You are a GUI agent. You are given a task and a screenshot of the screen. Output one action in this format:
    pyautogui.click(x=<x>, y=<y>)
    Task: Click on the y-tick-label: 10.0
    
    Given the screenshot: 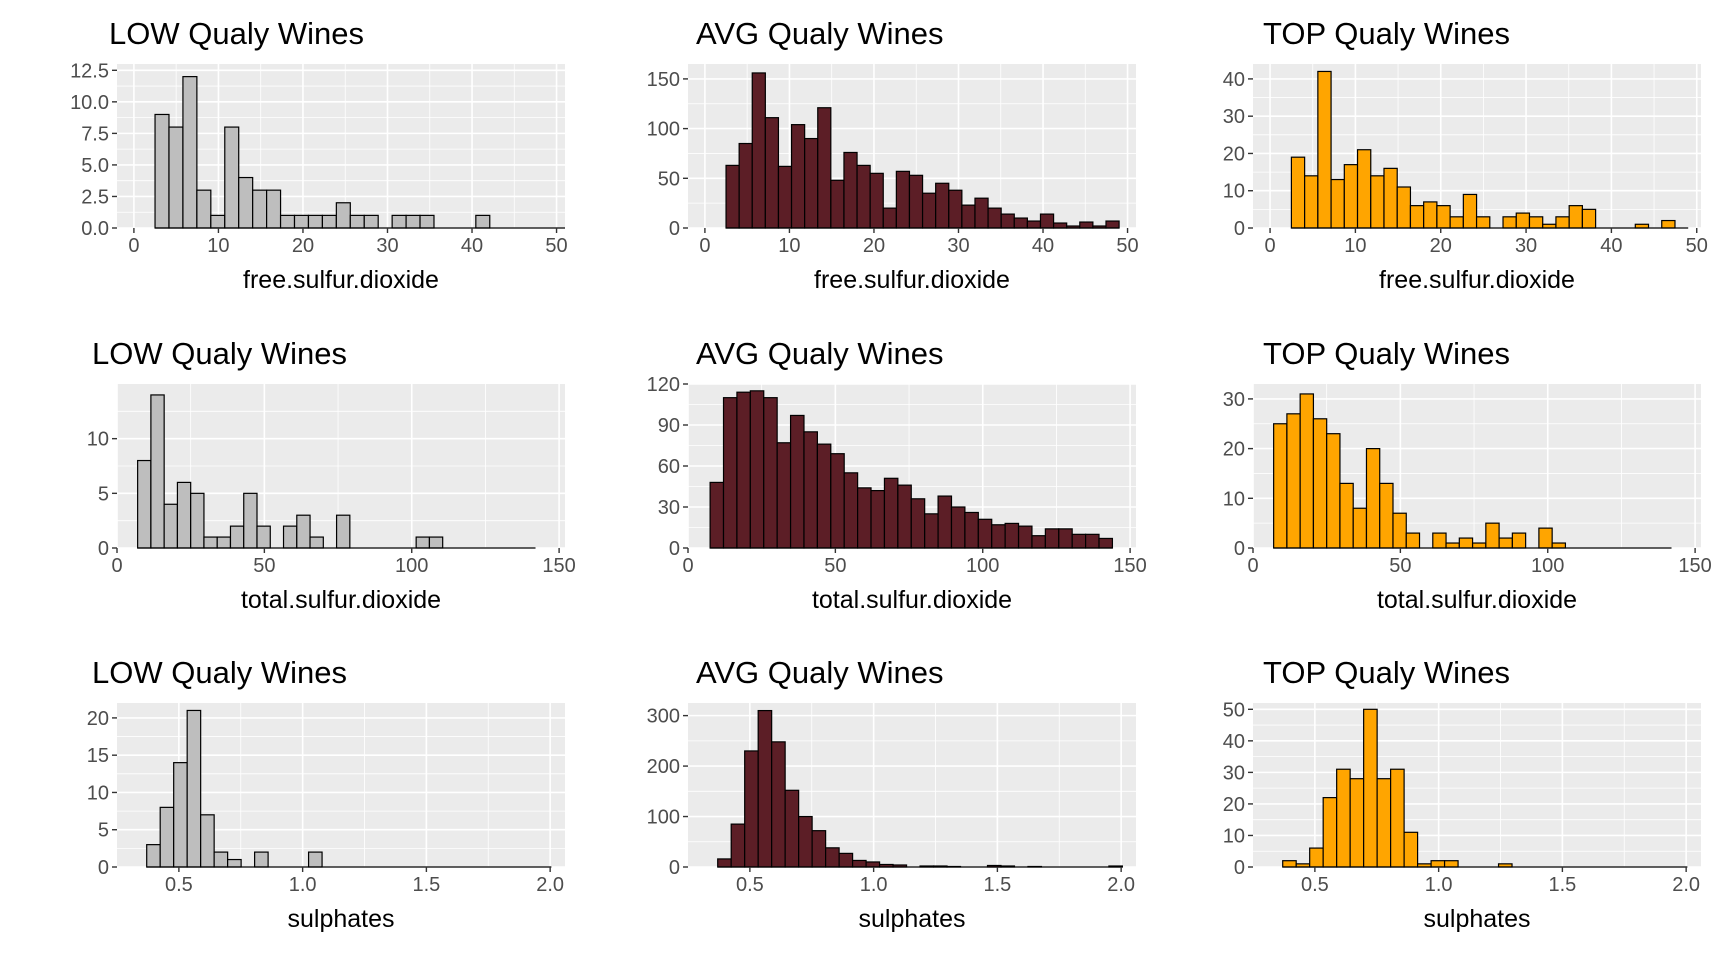 What is the action you would take?
    pyautogui.click(x=89, y=103)
    